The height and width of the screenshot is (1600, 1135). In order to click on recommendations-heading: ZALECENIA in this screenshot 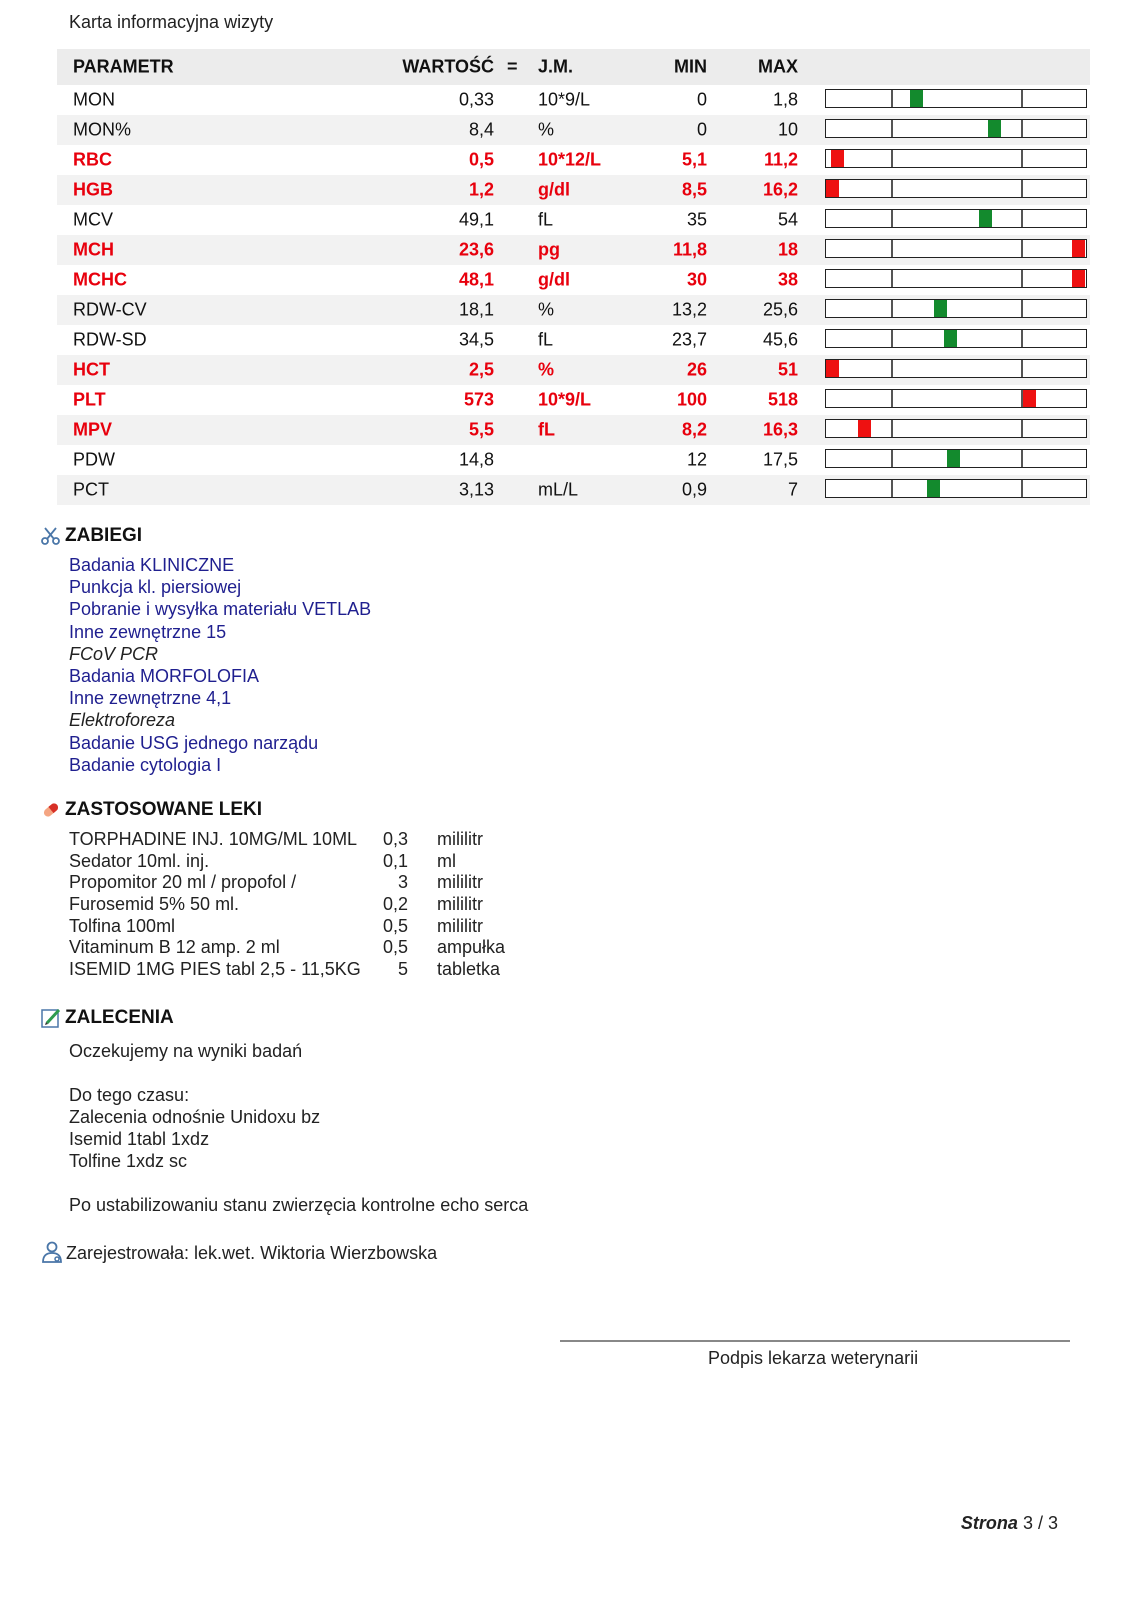, I will do `click(107, 1018)`.